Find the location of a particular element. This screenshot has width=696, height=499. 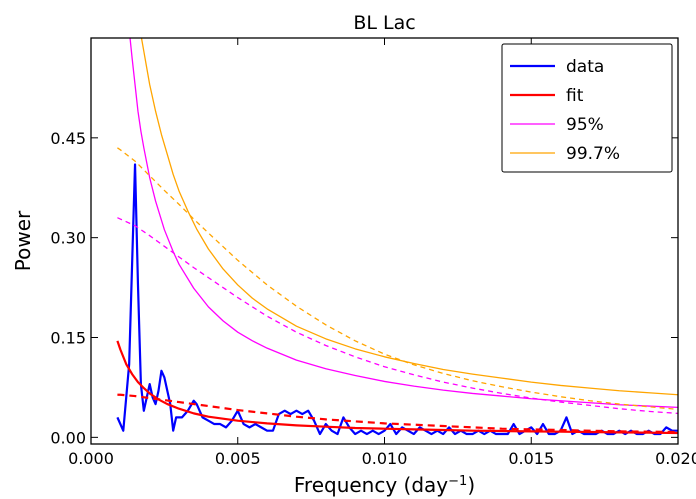

legend-label: fit is located at coordinates (575, 96).